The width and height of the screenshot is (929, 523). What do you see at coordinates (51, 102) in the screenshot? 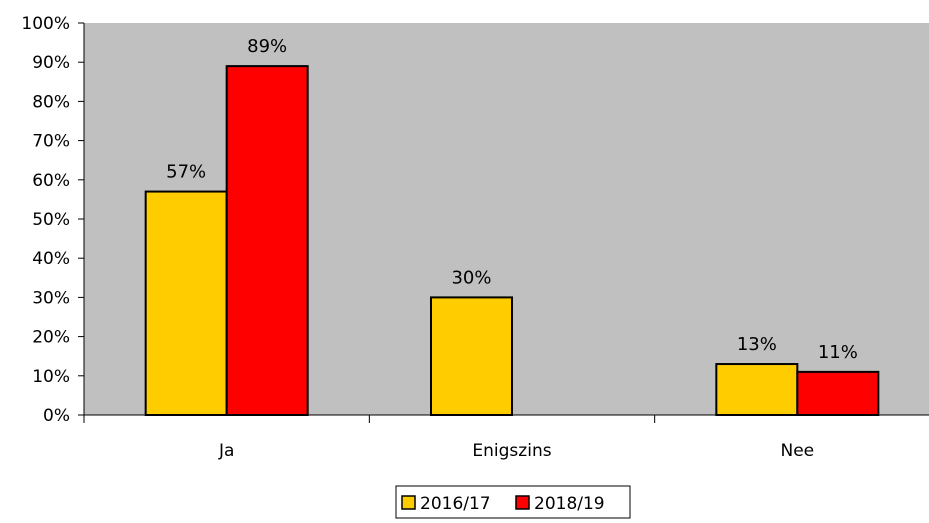
I see `y-tick-label: 80%` at bounding box center [51, 102].